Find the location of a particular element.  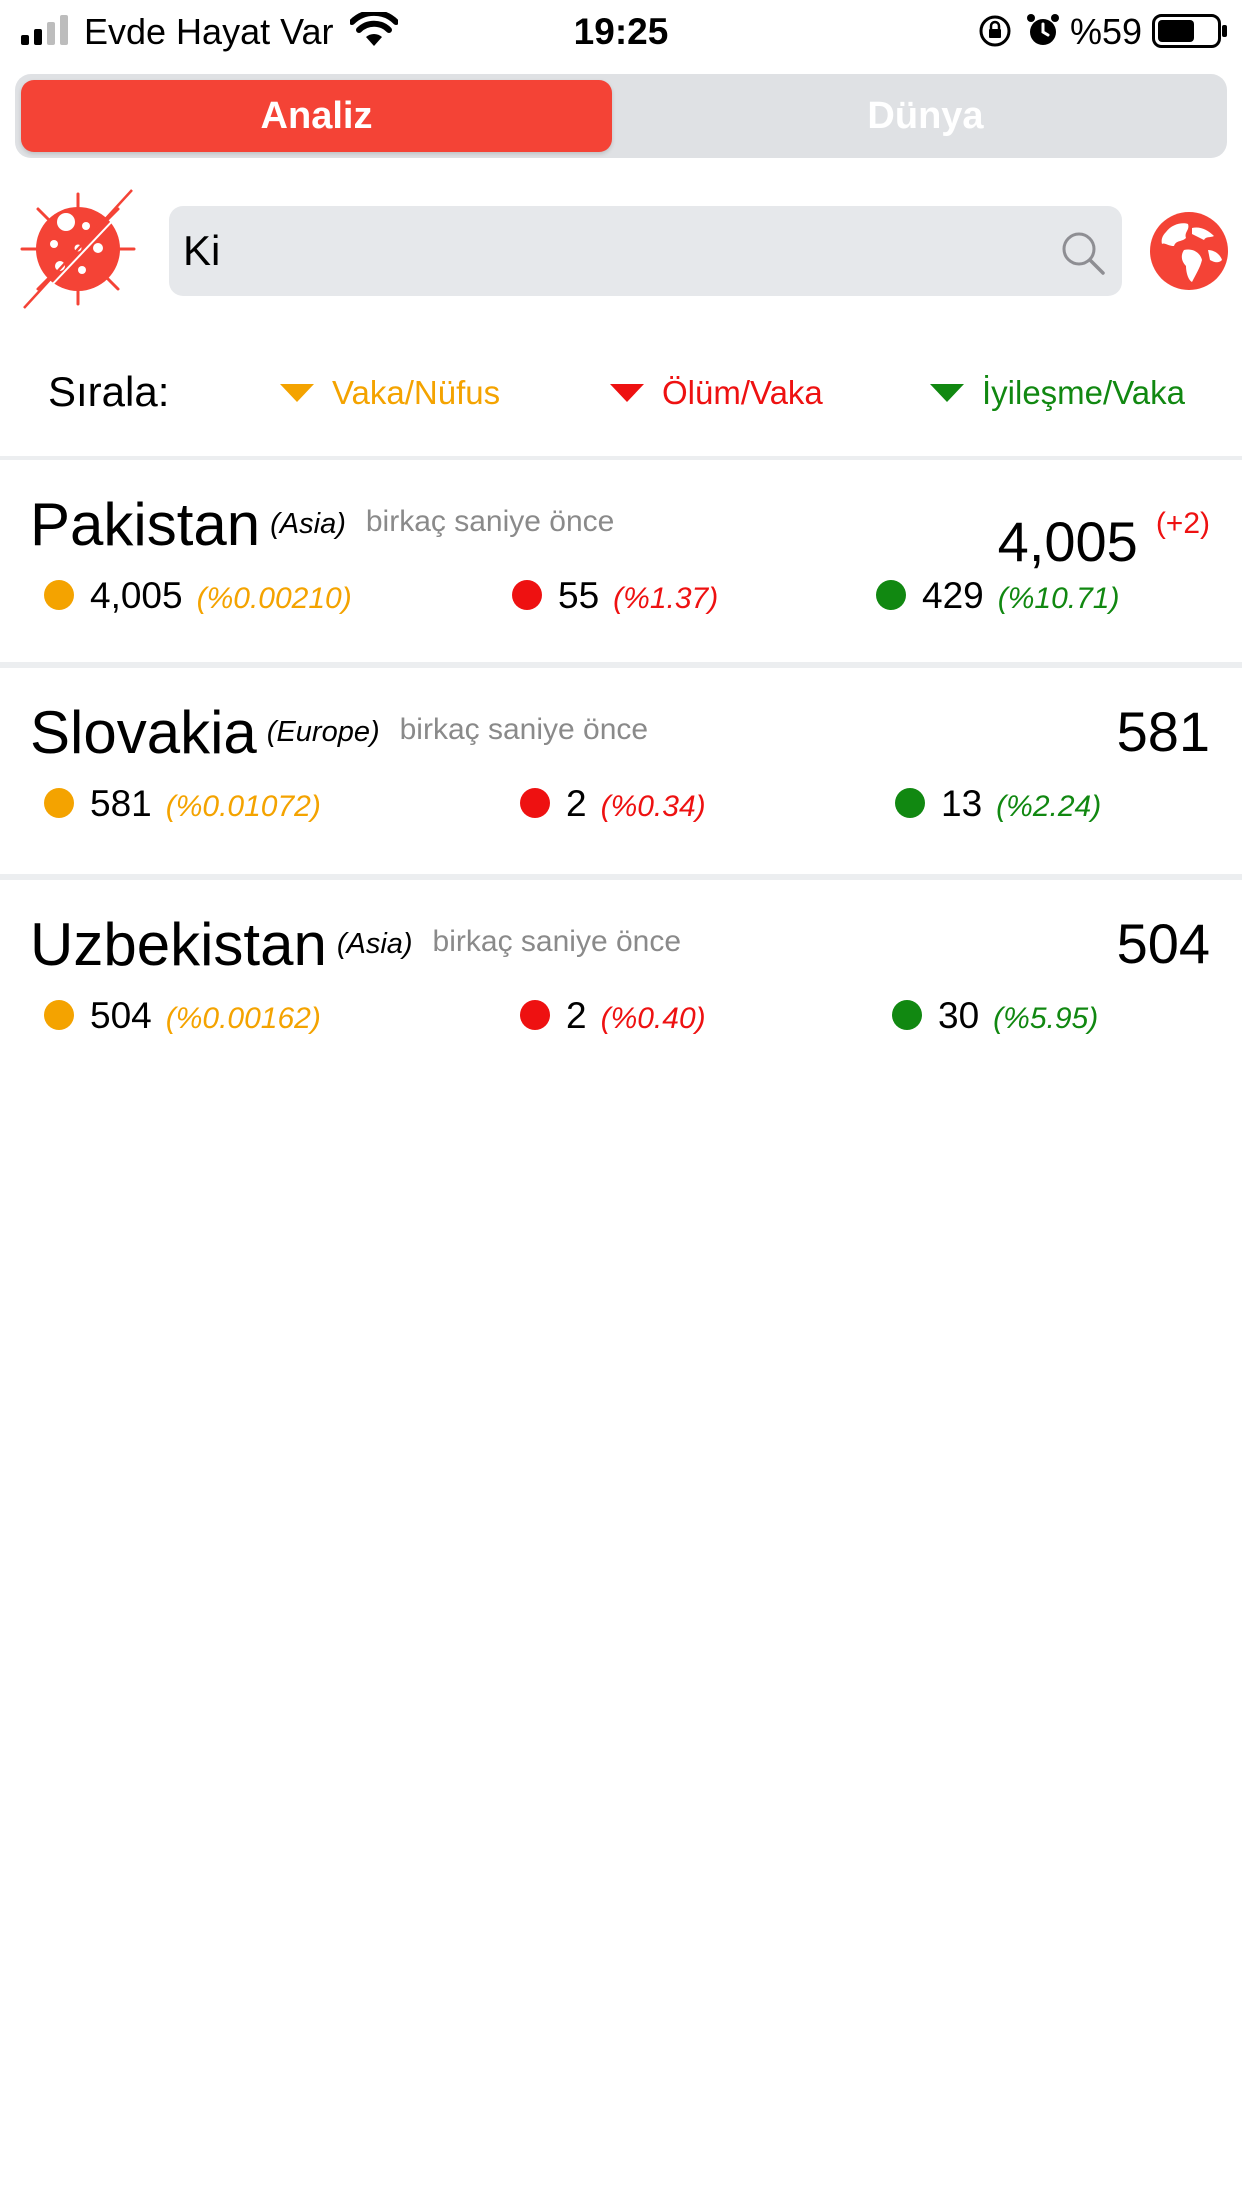

deaths-stat: 2 (%0.34) is located at coordinates (613, 804).